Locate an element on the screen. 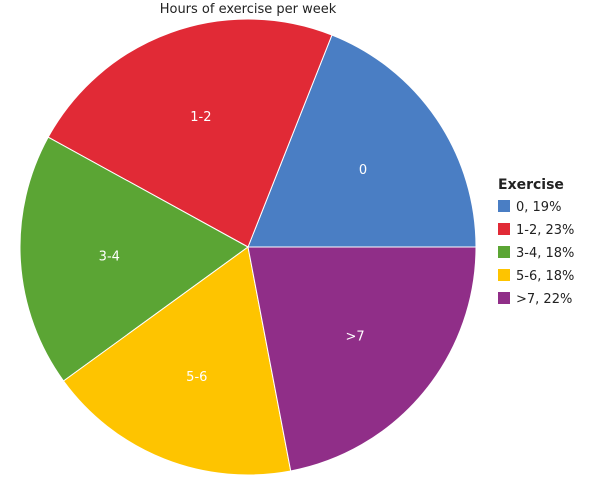 This screenshot has height=495, width=593. slice-label: 3-4 is located at coordinates (109, 257).